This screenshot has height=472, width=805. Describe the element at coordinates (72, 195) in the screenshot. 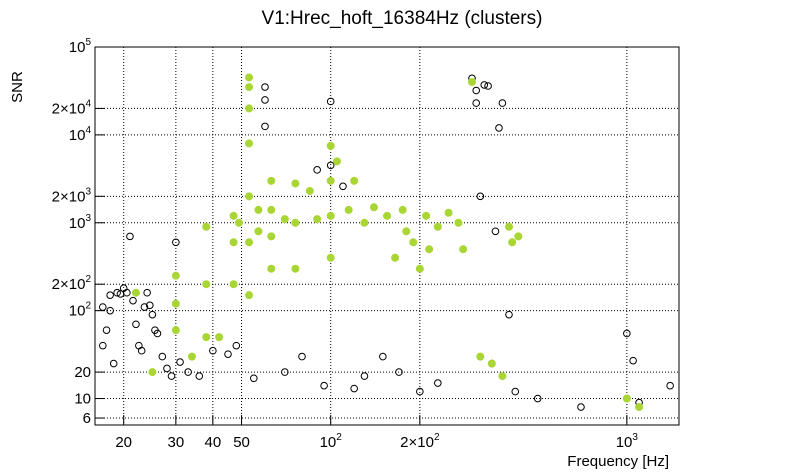

I see `y-tick-label-6: 2×10³` at that location.